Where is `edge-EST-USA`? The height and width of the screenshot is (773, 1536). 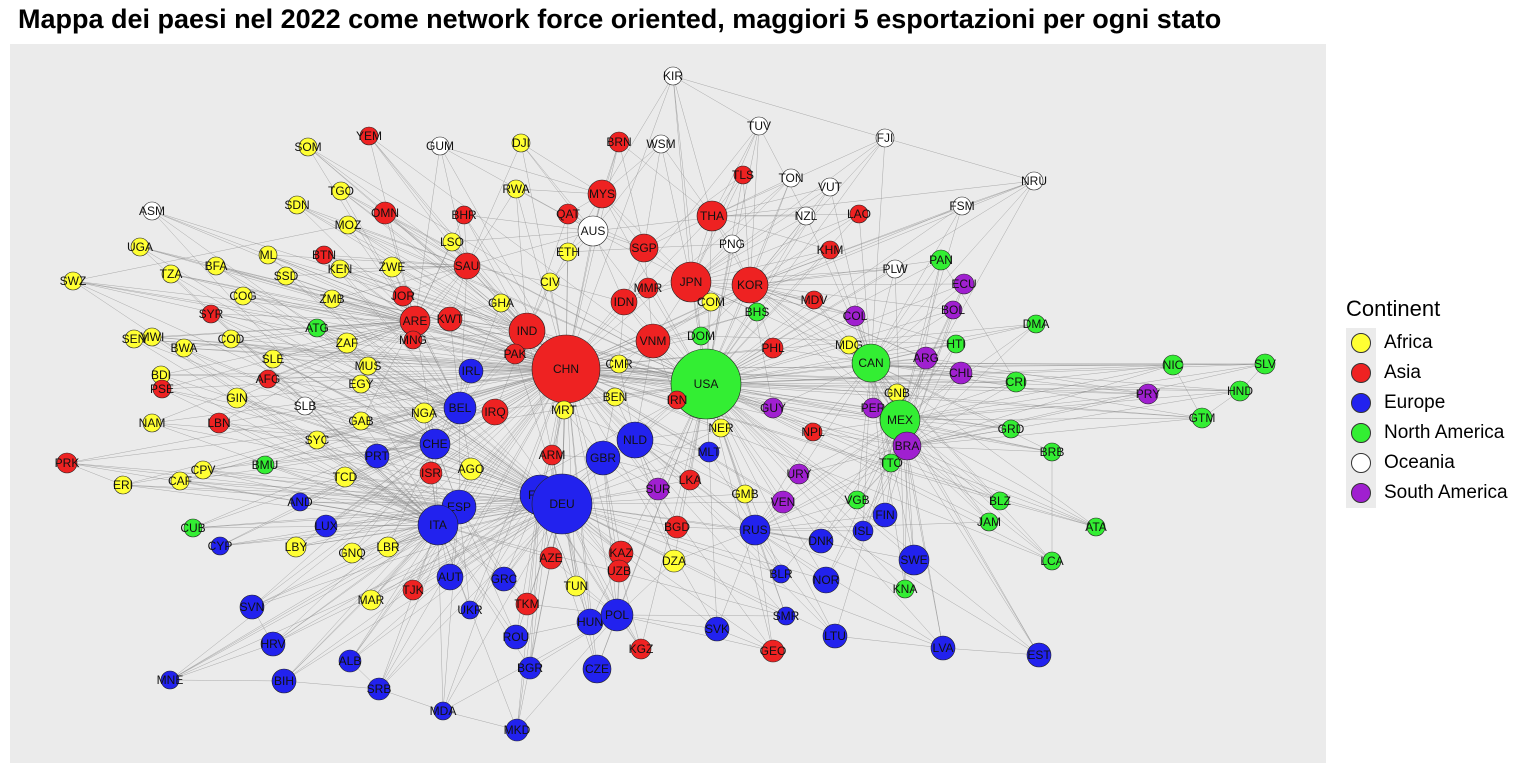 edge-EST-USA is located at coordinates (872, 519).